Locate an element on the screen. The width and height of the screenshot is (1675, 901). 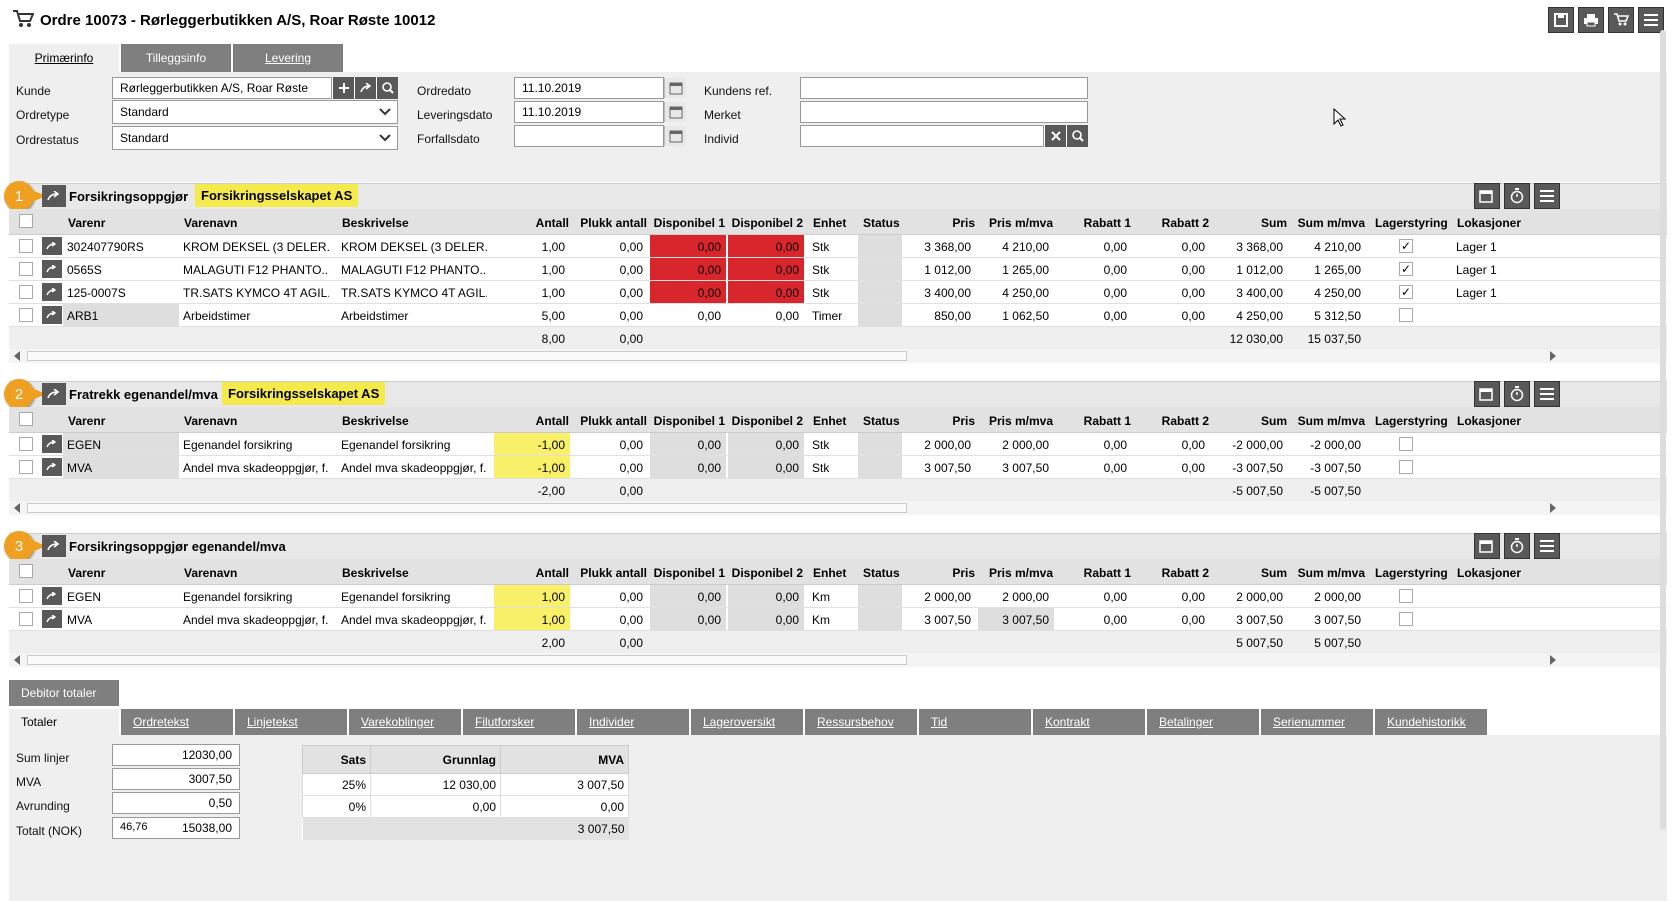
individ-field is located at coordinates (922, 136).